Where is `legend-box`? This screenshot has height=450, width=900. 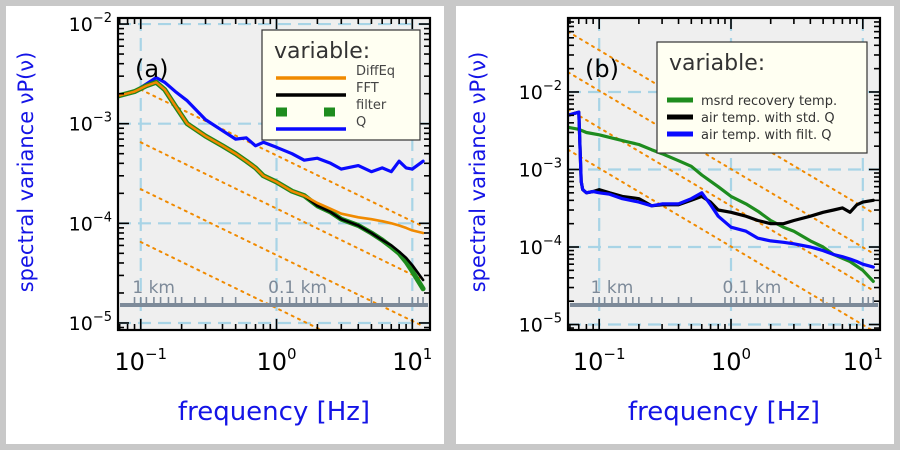 legend-box is located at coordinates (341, 85).